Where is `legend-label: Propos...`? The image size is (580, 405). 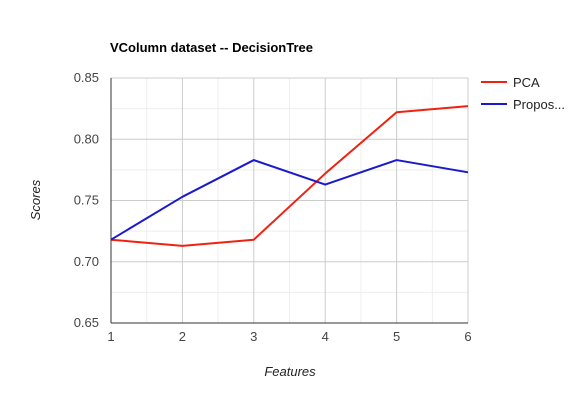 legend-label: Propos... is located at coordinates (539, 104).